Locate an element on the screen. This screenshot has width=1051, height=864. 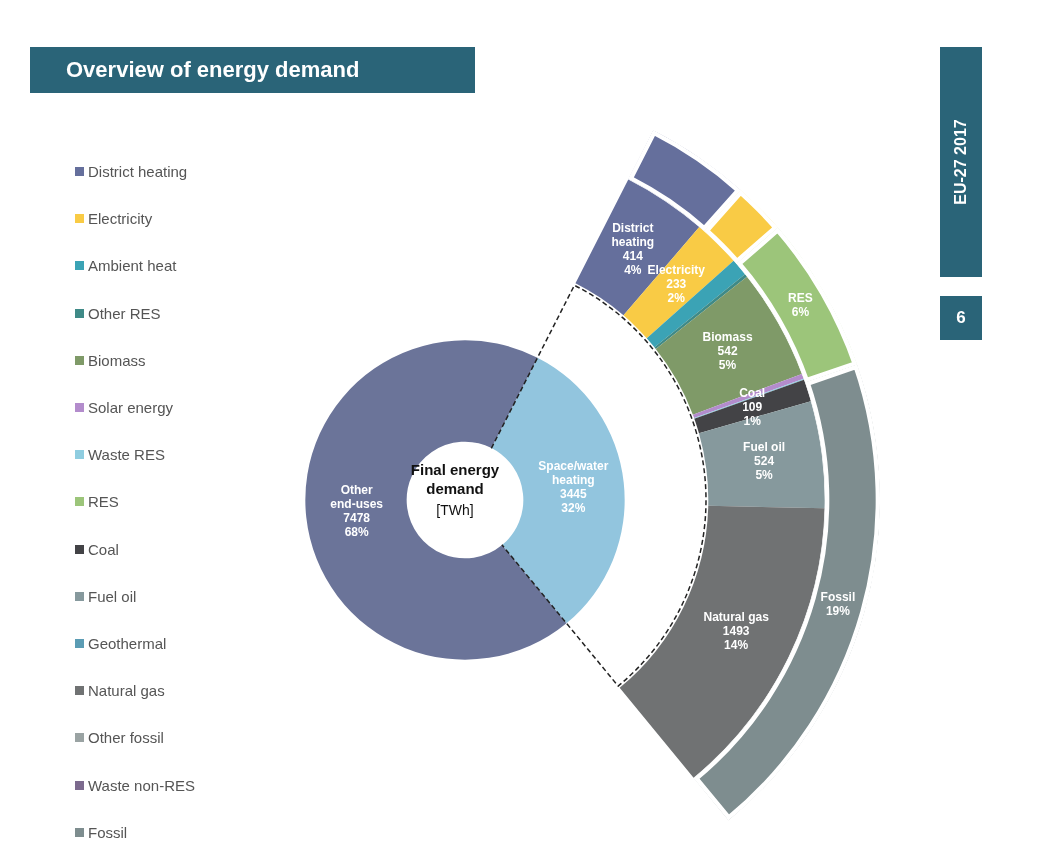
data-label: 1493 14% is located at coordinates (736, 638).